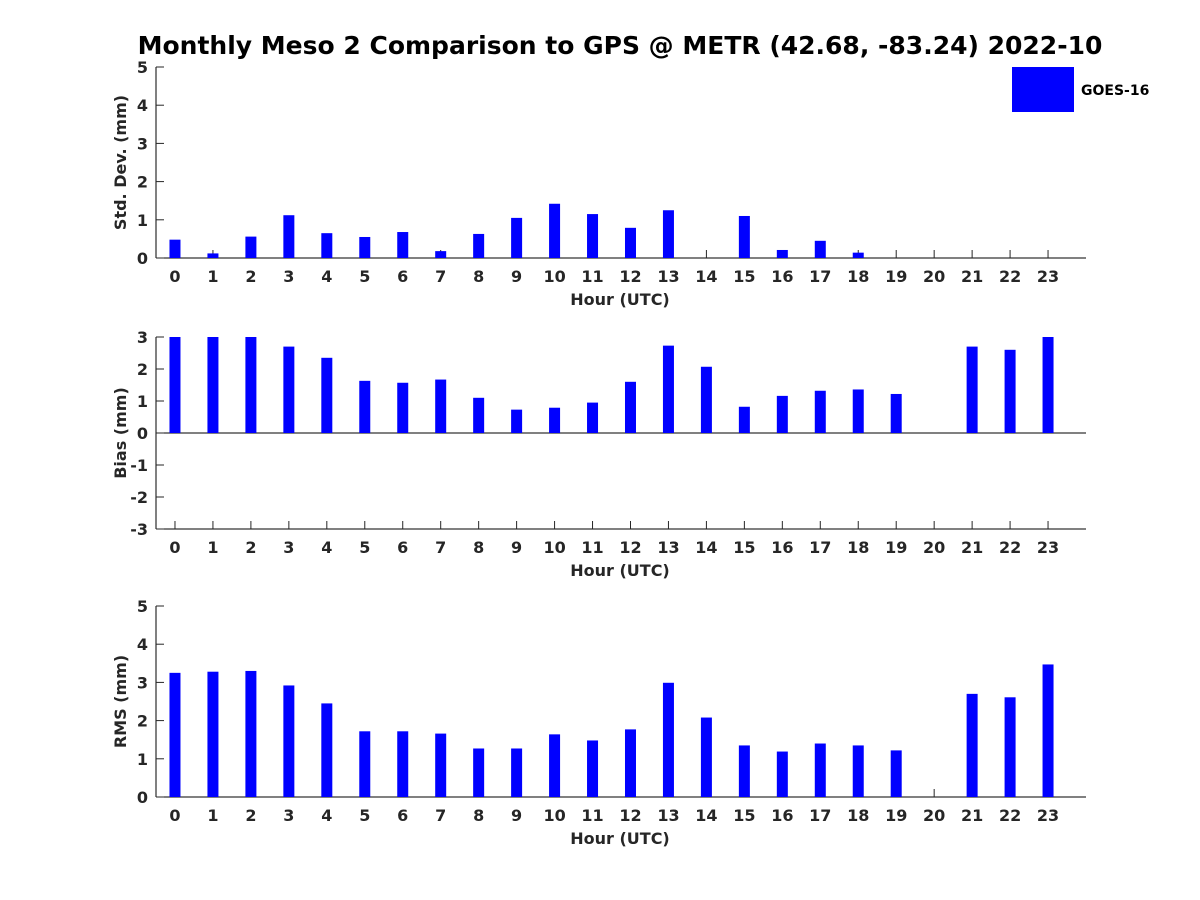 The width and height of the screenshot is (1200, 900). What do you see at coordinates (934, 815) in the screenshot?
I see `x-tick-label: 20` at bounding box center [934, 815].